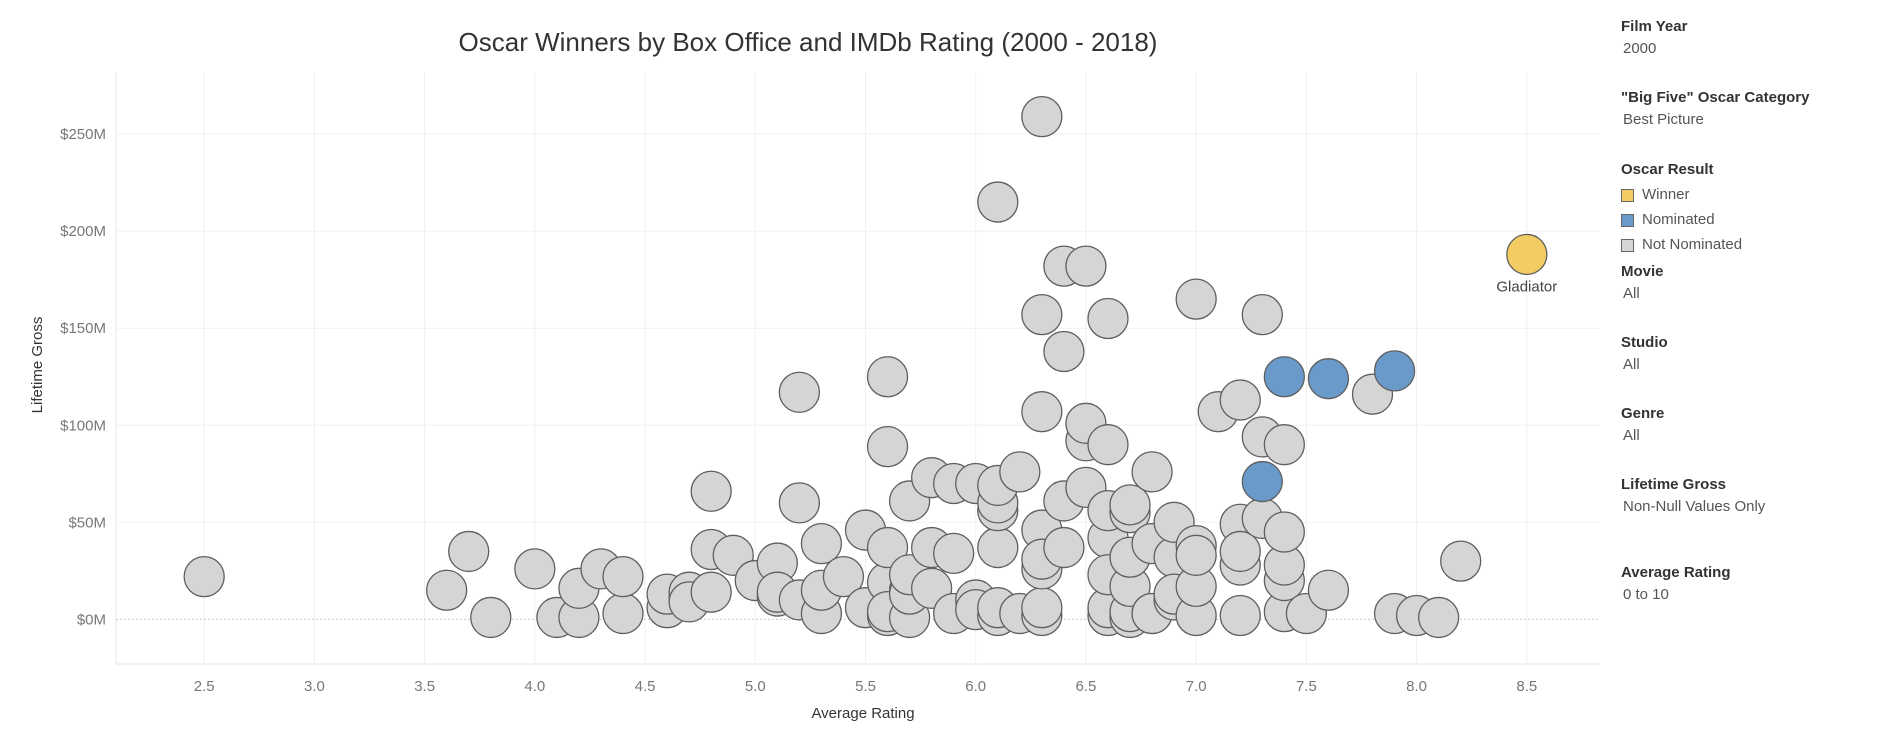  What do you see at coordinates (1416, 686) in the screenshot?
I see `x-tick-label: 8.0` at bounding box center [1416, 686].